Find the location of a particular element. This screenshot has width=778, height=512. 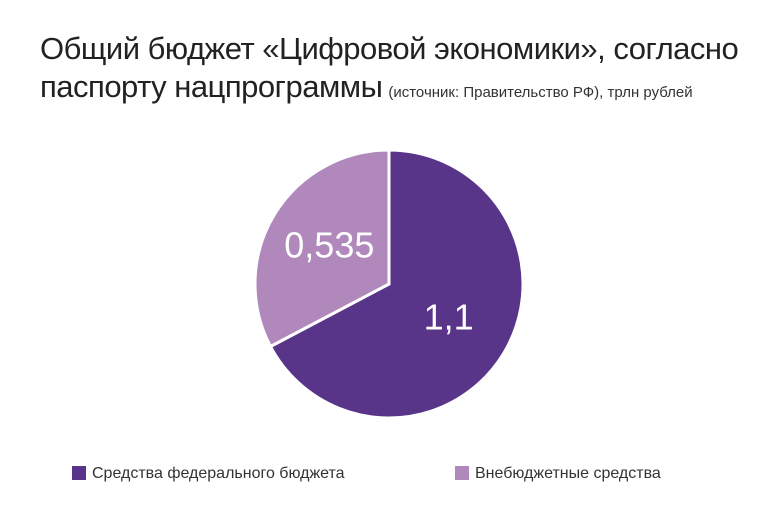

value-label: 0,535 is located at coordinates (329, 245).